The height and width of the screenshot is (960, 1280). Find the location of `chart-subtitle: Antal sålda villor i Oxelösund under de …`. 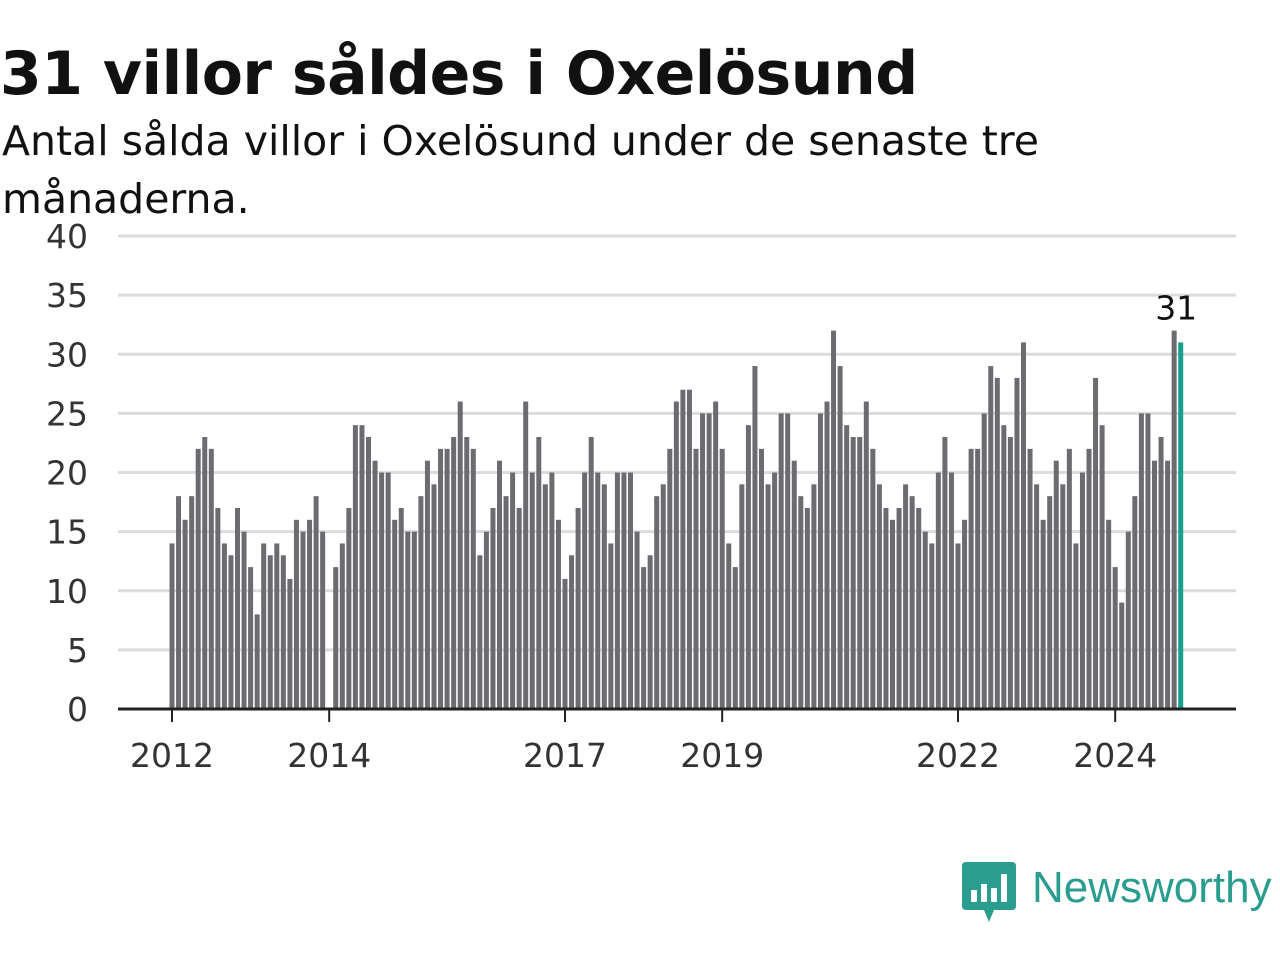

chart-subtitle: Antal sålda villor i Oxelösund under de … is located at coordinates (520, 170).